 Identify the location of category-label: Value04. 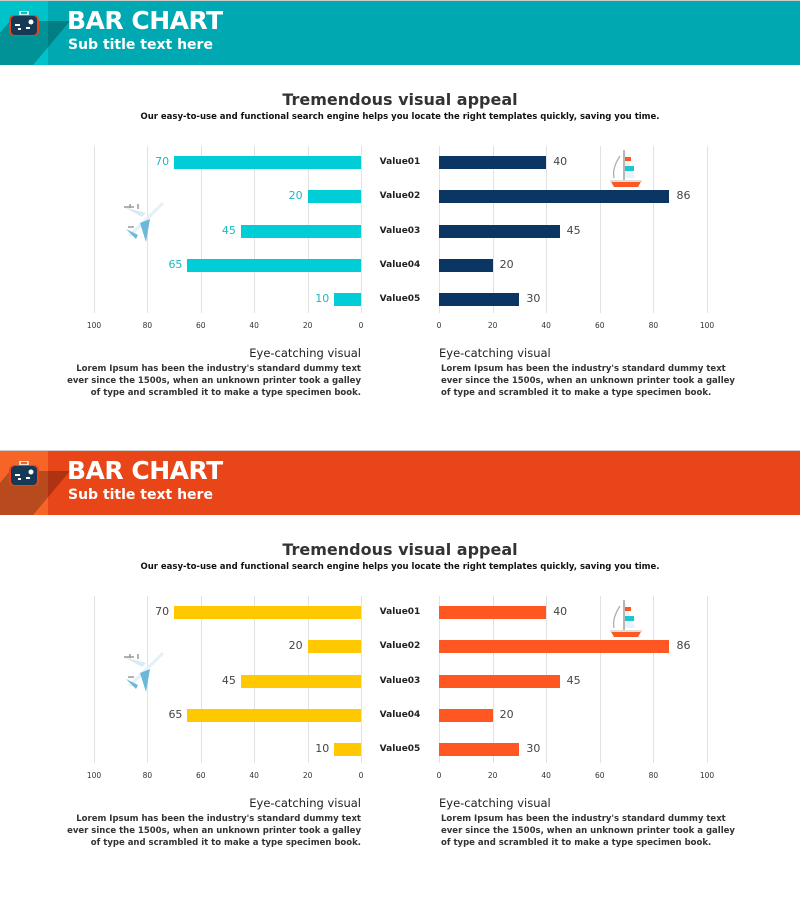
(400, 715).